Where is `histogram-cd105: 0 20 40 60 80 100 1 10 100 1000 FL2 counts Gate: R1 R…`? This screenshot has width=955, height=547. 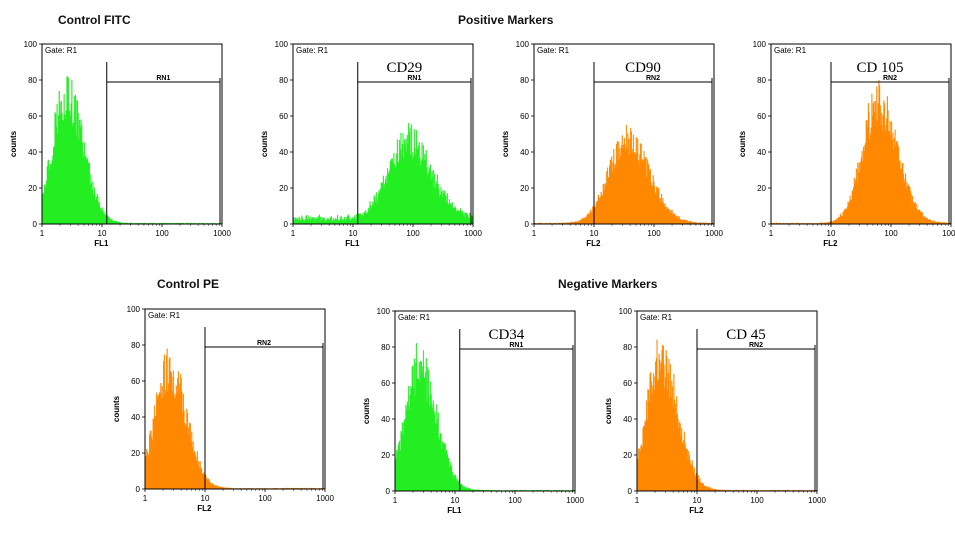
histogram-cd105: 0 20 40 60 80 100 1 10 100 1000 FL2 counts Gate: R1 R… is located at coordinates (842, 157).